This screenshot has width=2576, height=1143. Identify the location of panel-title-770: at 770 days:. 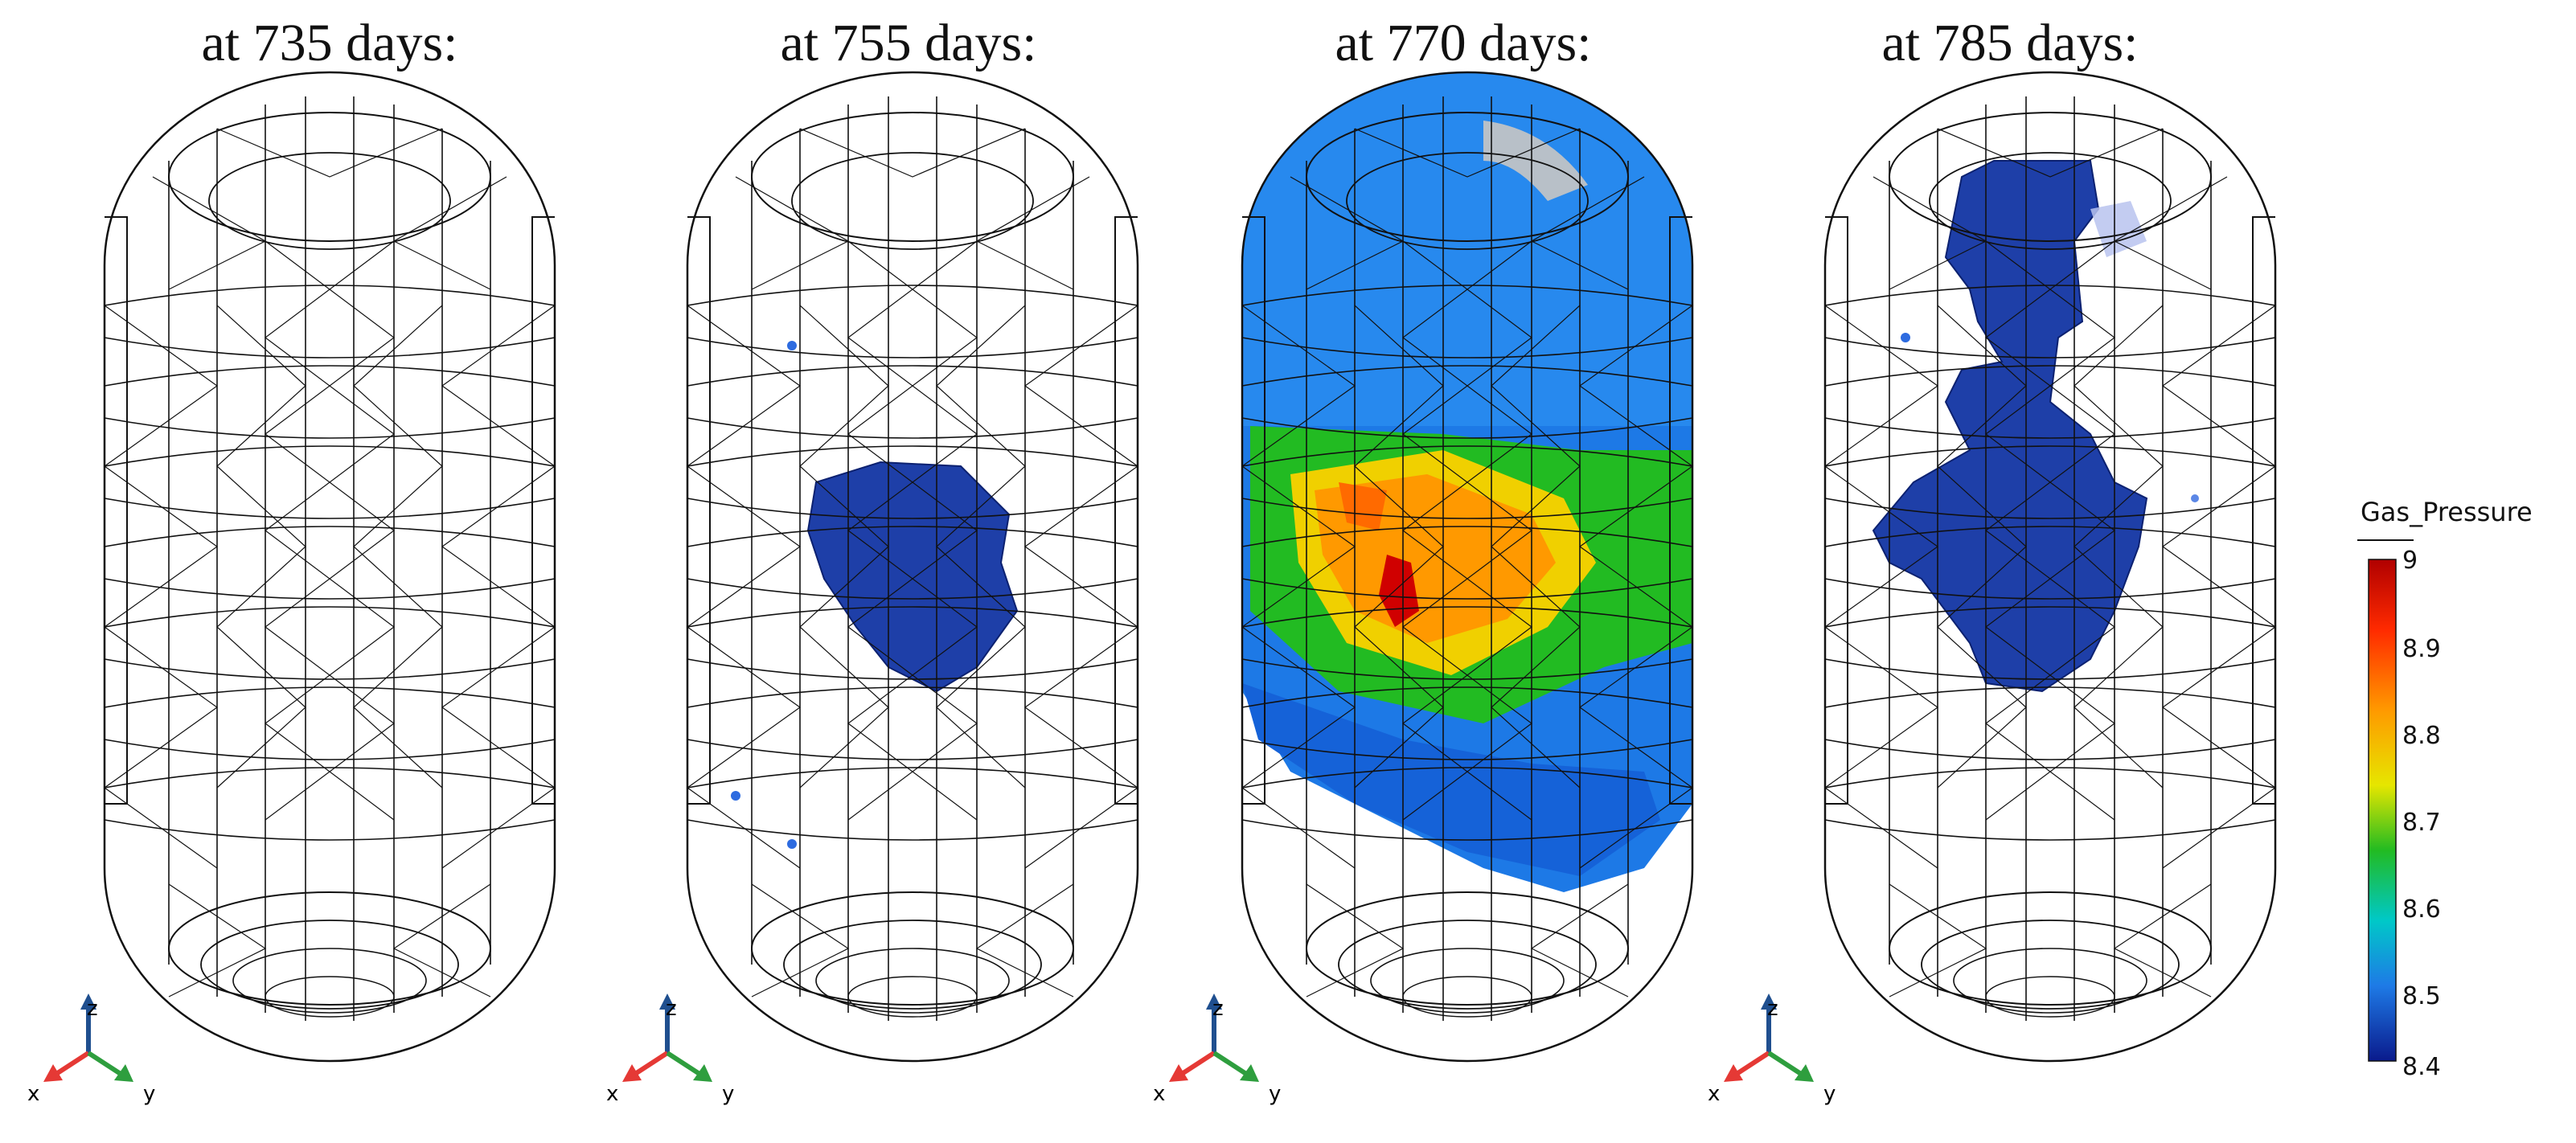
(1464, 43).